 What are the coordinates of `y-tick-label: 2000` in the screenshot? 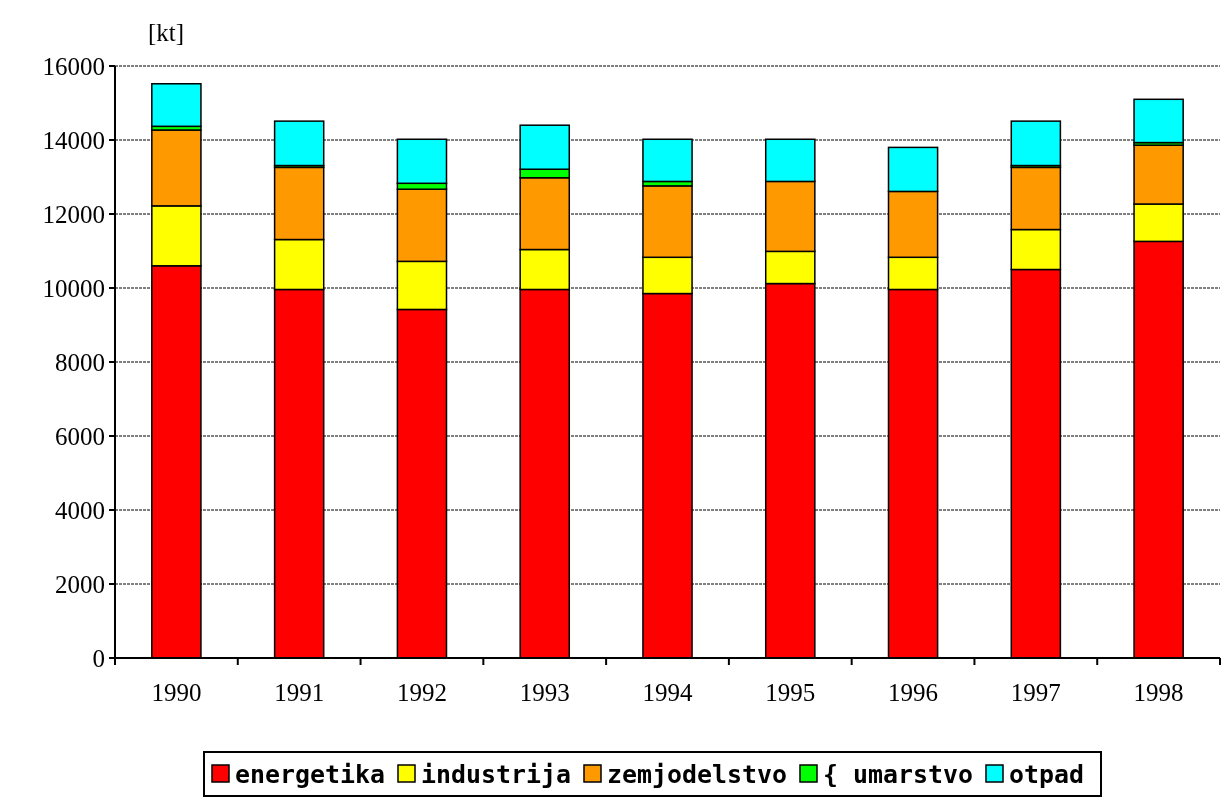 It's located at (80, 584).